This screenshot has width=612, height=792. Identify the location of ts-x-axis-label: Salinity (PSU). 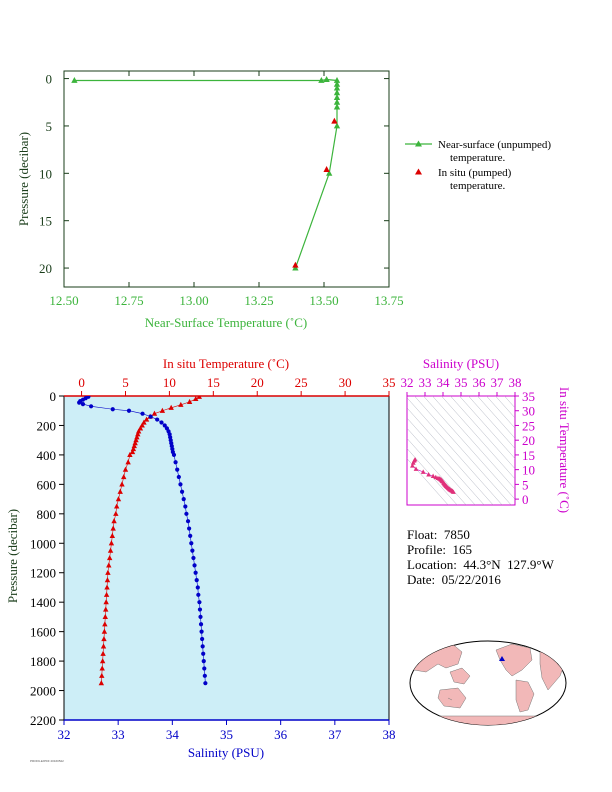
(461, 363).